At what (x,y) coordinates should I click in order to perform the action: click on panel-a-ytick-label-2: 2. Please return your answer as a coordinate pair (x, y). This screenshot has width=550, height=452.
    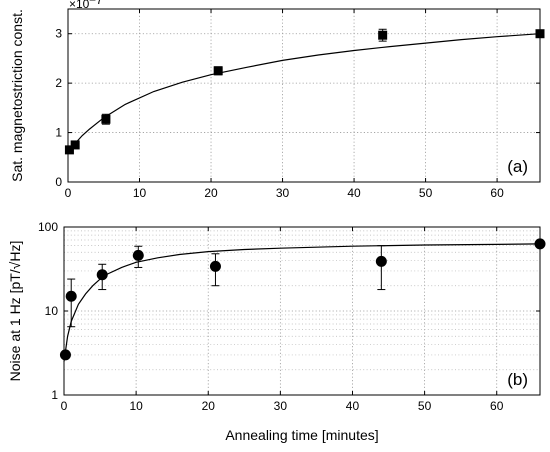
    Looking at the image, I should click on (58, 83).